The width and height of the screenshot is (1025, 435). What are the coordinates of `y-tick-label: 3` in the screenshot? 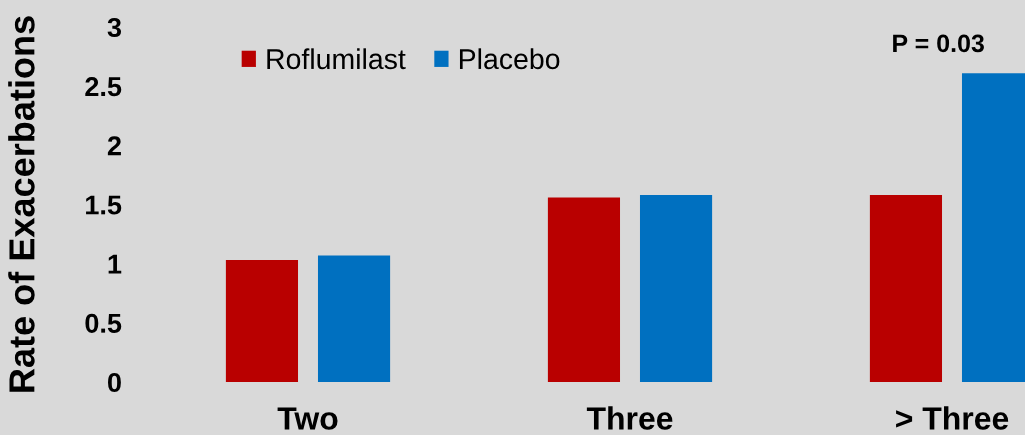 It's located at (114, 27).